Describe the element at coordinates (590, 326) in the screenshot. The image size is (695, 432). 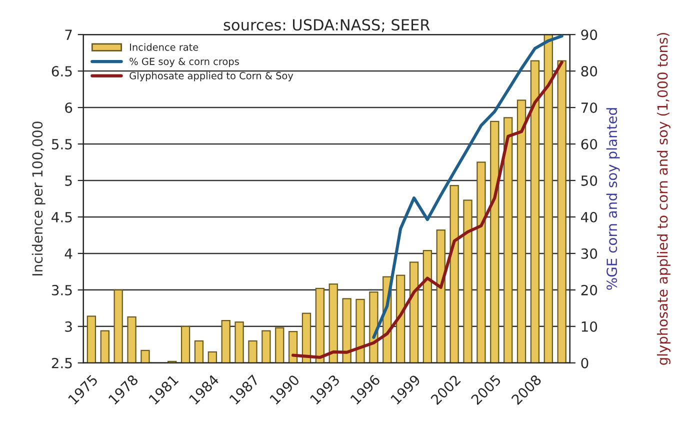
I see `y2-tick-label: 10` at that location.